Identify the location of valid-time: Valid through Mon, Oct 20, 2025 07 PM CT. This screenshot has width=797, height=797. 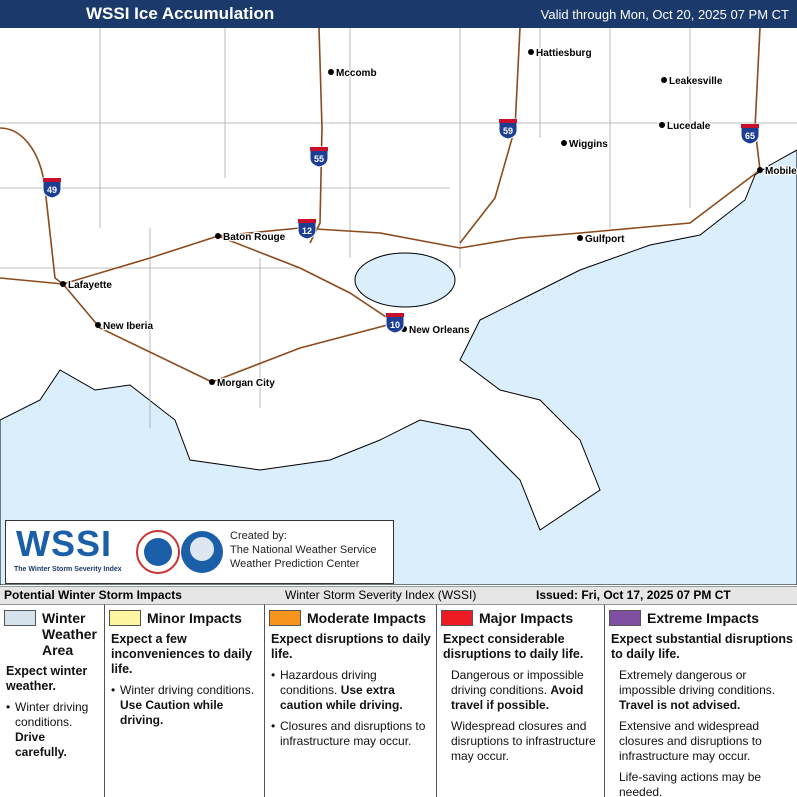
(664, 14).